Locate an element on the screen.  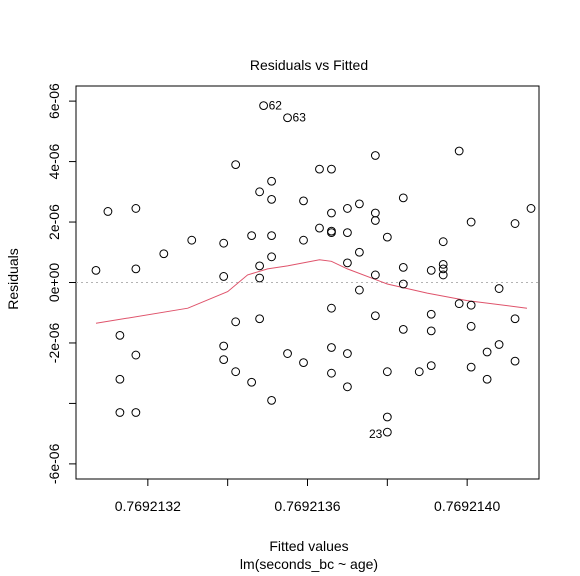
y-tick-label: -2e-06 is located at coordinates (54, 343).